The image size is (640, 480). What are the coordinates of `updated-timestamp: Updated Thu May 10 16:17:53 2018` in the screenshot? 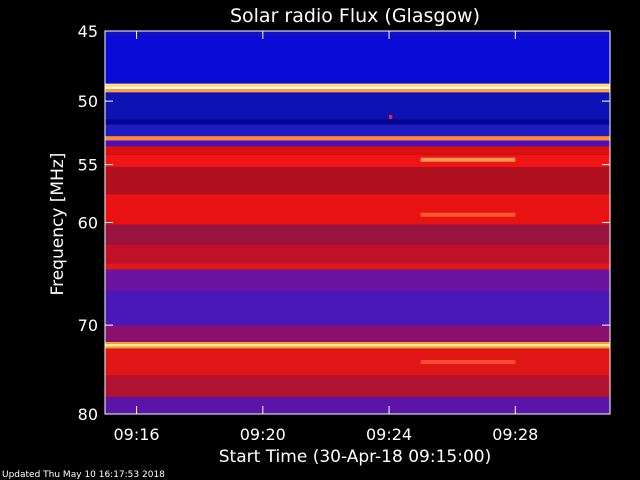 It's located at (83, 475).